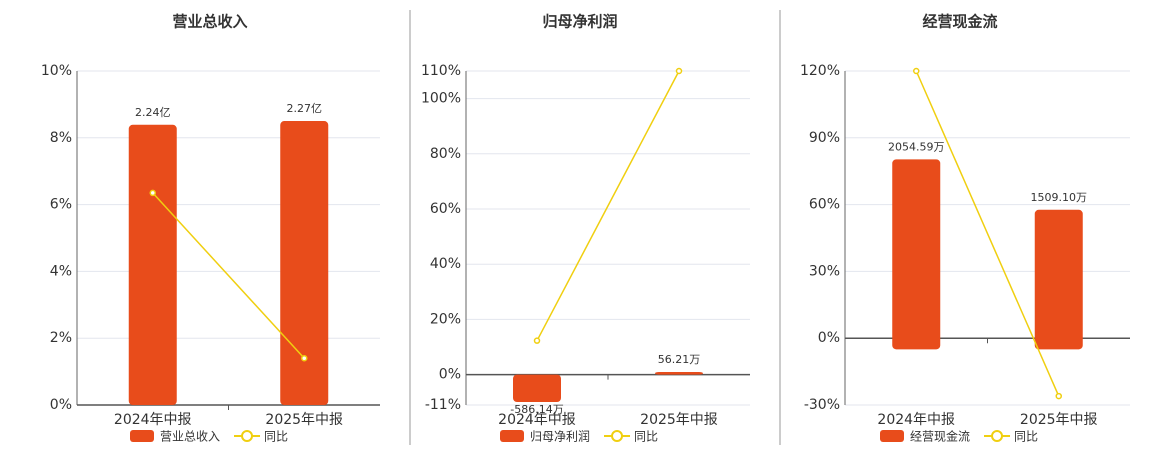 This screenshot has width=1160, height=450. What do you see at coordinates (153, 112) in the screenshot?
I see `value-label: 2.24亿` at bounding box center [153, 112].